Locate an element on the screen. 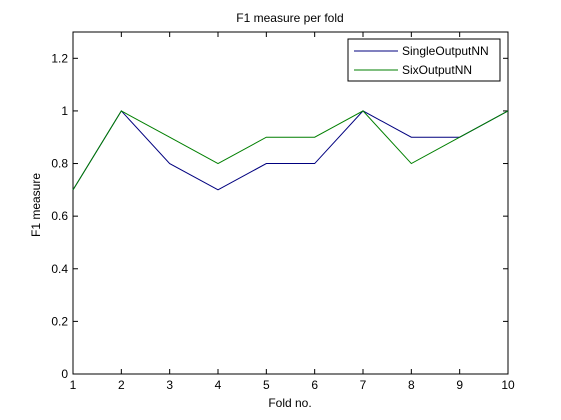 This screenshot has width=561, height=420. legend-label: SingleOutputNN is located at coordinates (445, 51).